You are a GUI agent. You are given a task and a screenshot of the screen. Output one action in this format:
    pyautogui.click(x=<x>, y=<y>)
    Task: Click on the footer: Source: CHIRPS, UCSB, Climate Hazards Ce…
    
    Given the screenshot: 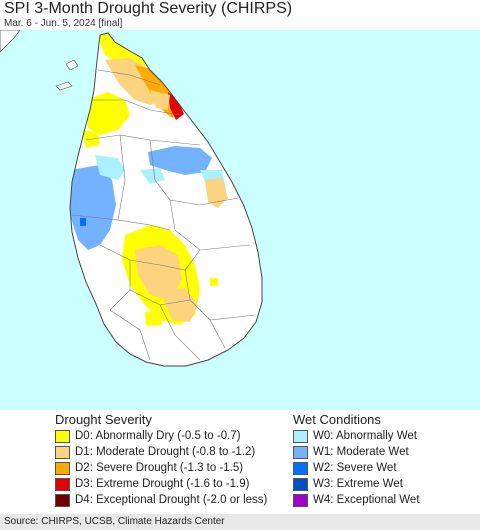 What is the action you would take?
    pyautogui.click(x=240, y=522)
    